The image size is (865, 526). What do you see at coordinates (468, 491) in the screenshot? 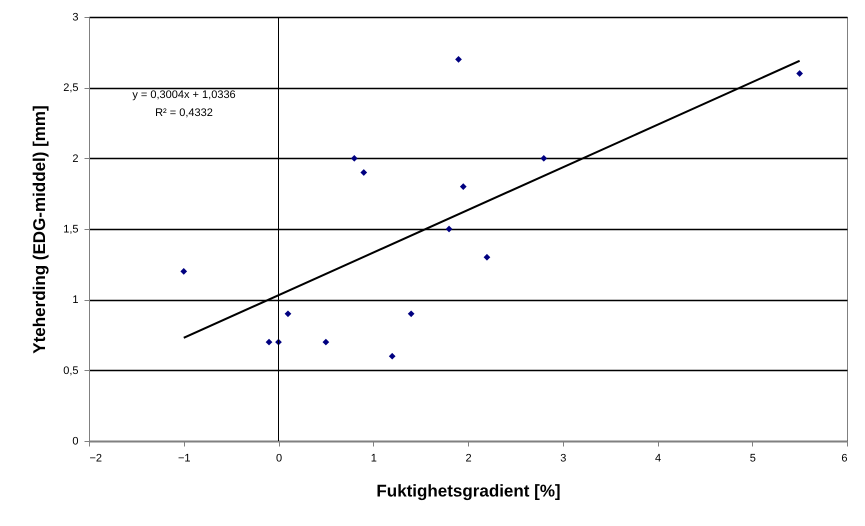
I see `x-axis-title: Fuktighetsgradient [%]` at bounding box center [468, 491].